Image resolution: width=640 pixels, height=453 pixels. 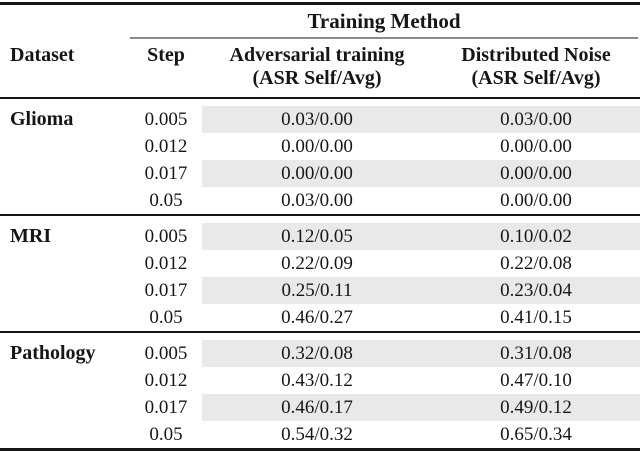 What do you see at coordinates (42, 119) in the screenshot?
I see `dataset-cell: Glioma` at bounding box center [42, 119].